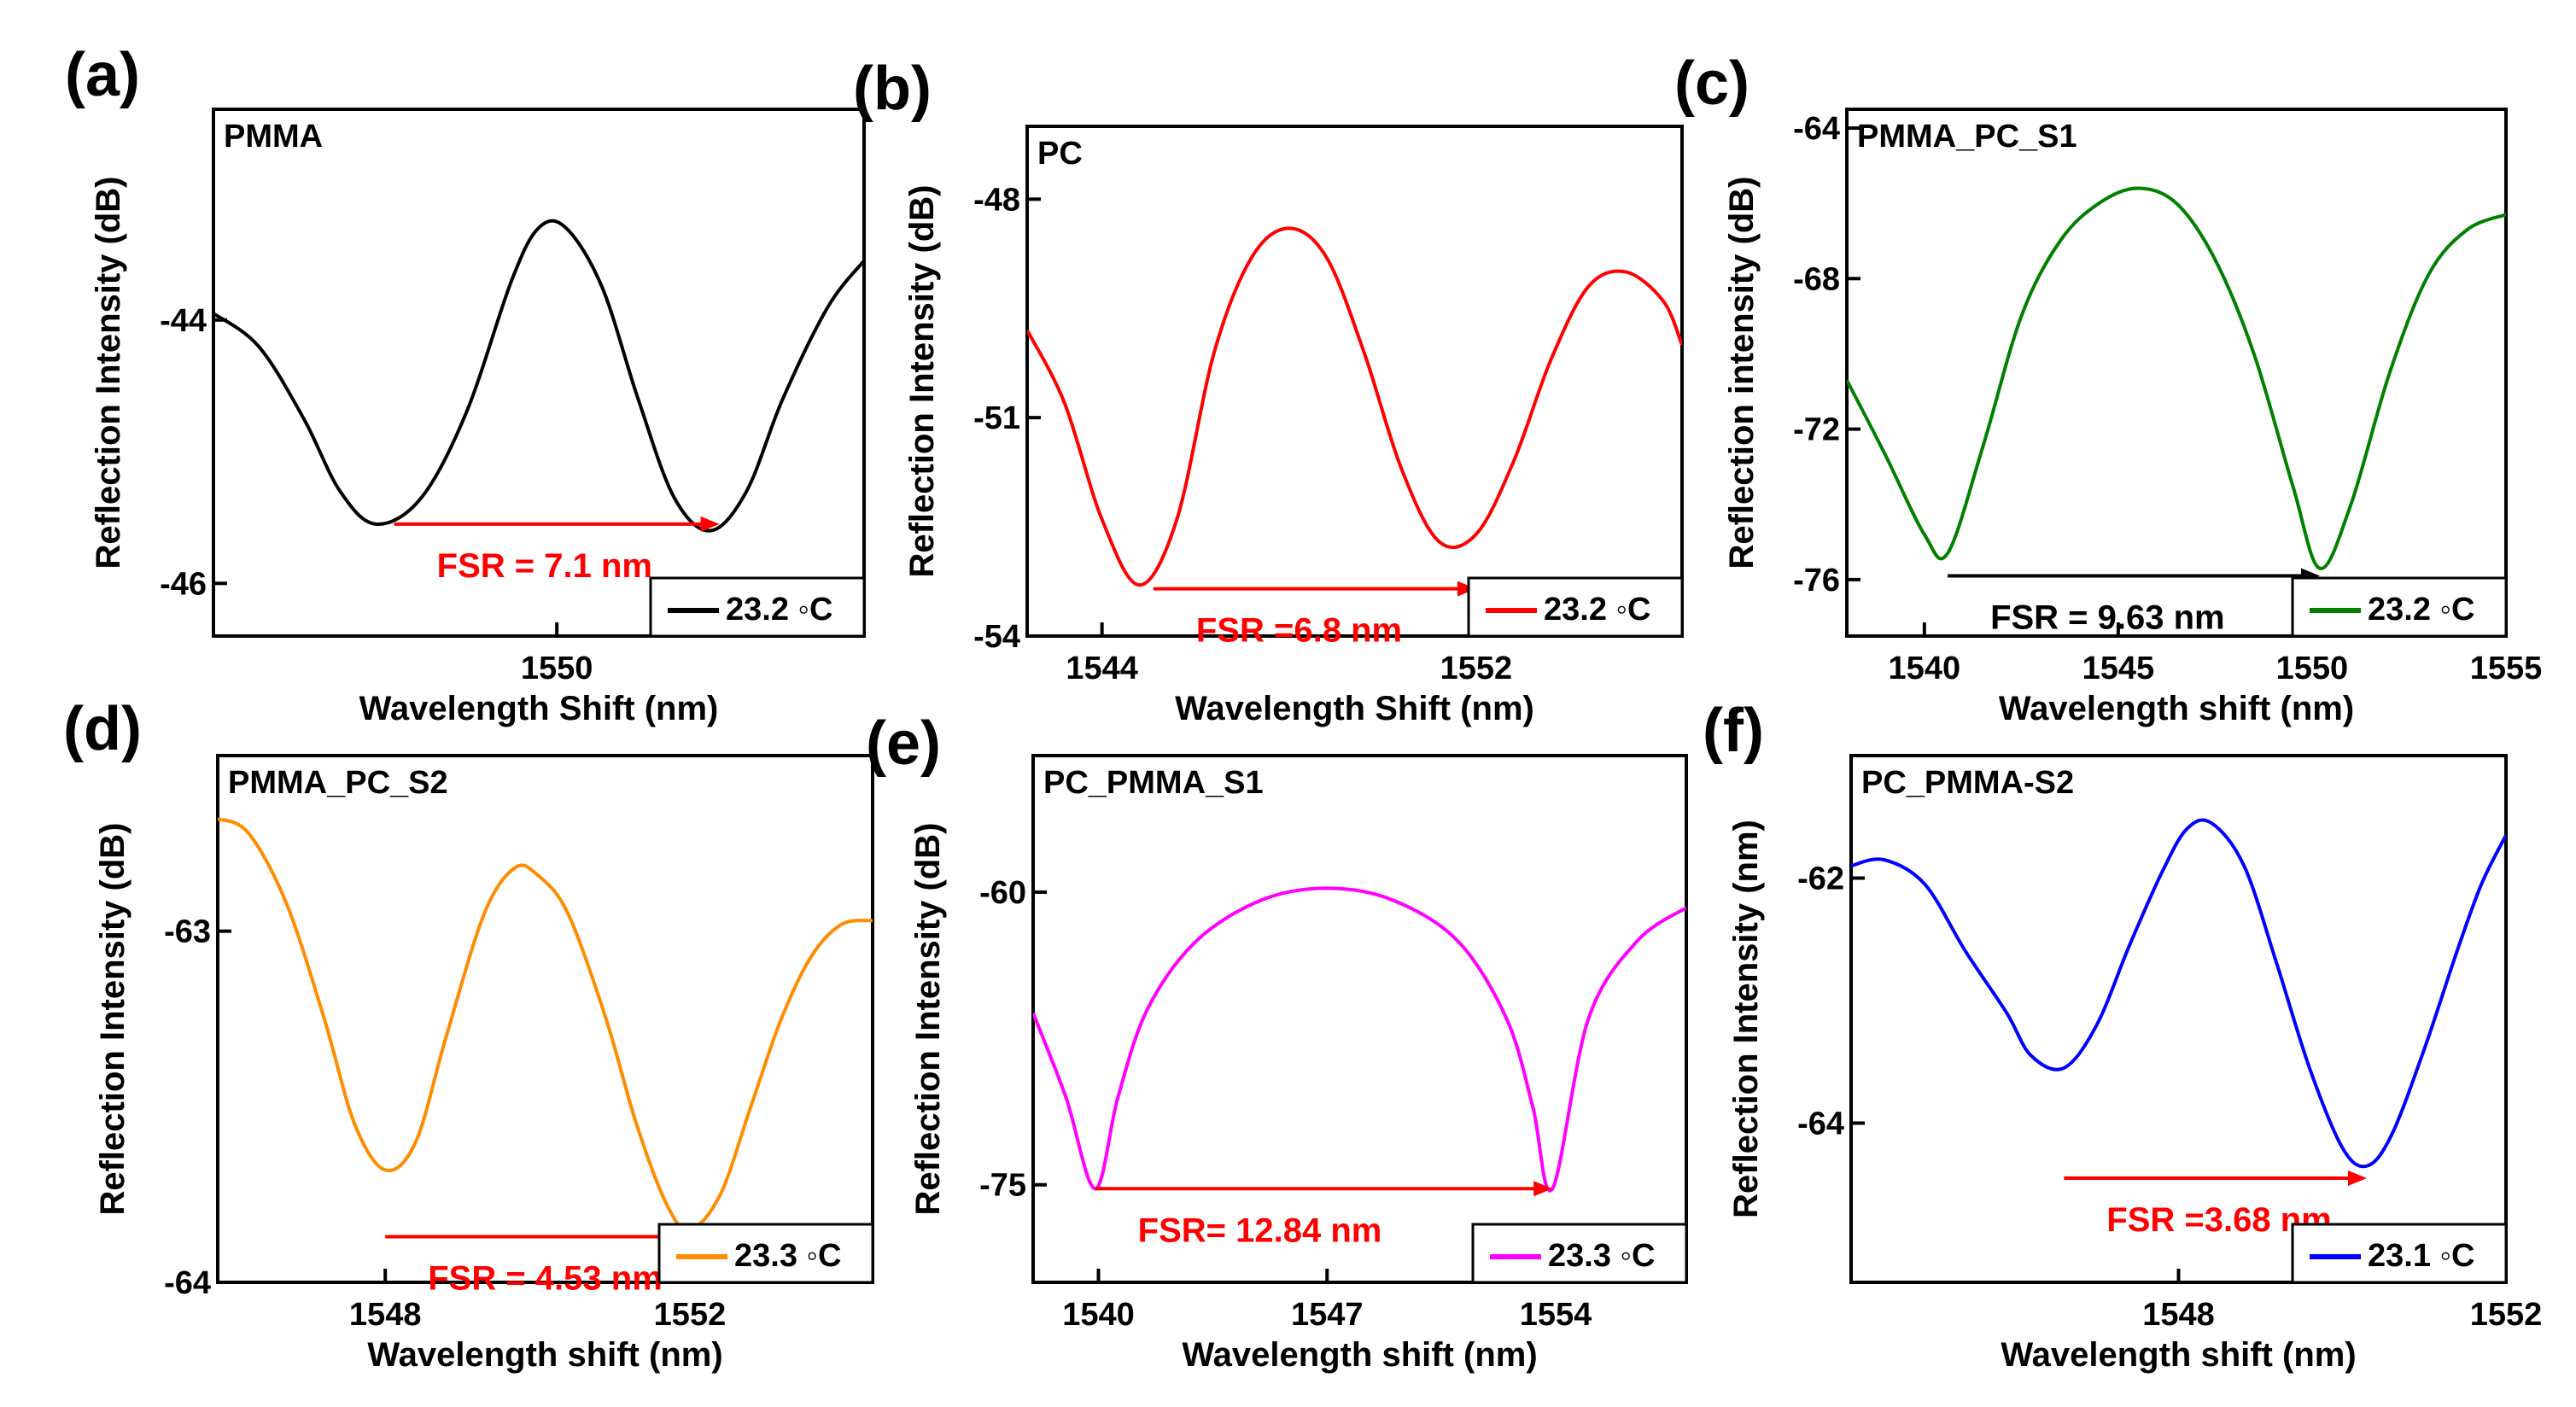 This screenshot has height=1407, width=2576. What do you see at coordinates (1002, 893) in the screenshot?
I see `y-tick-label: -60` at bounding box center [1002, 893].